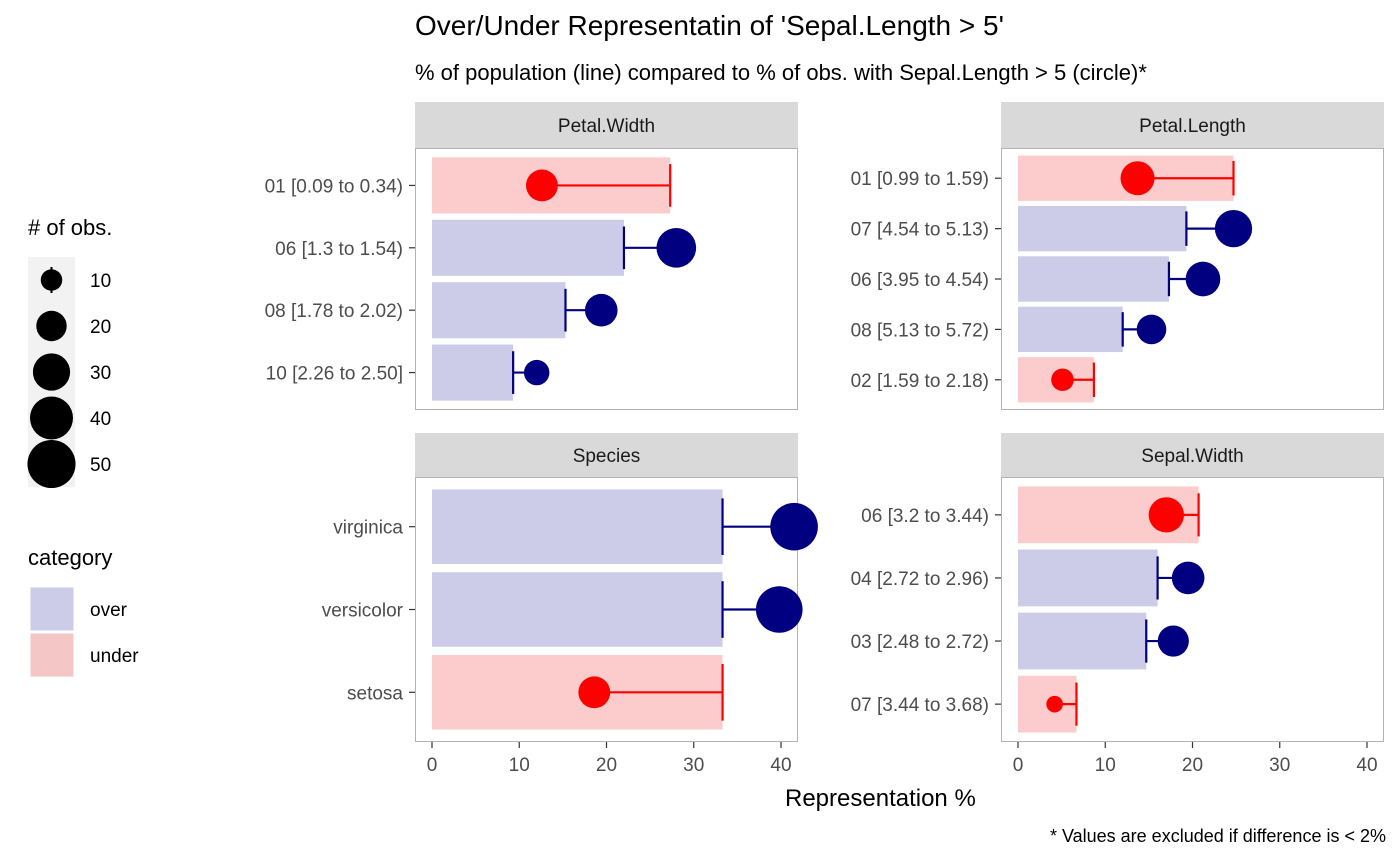 This screenshot has width=1400, height=866. Describe the element at coordinates (100, 327) in the screenshot. I see `size-legend-label-20: 20` at that location.